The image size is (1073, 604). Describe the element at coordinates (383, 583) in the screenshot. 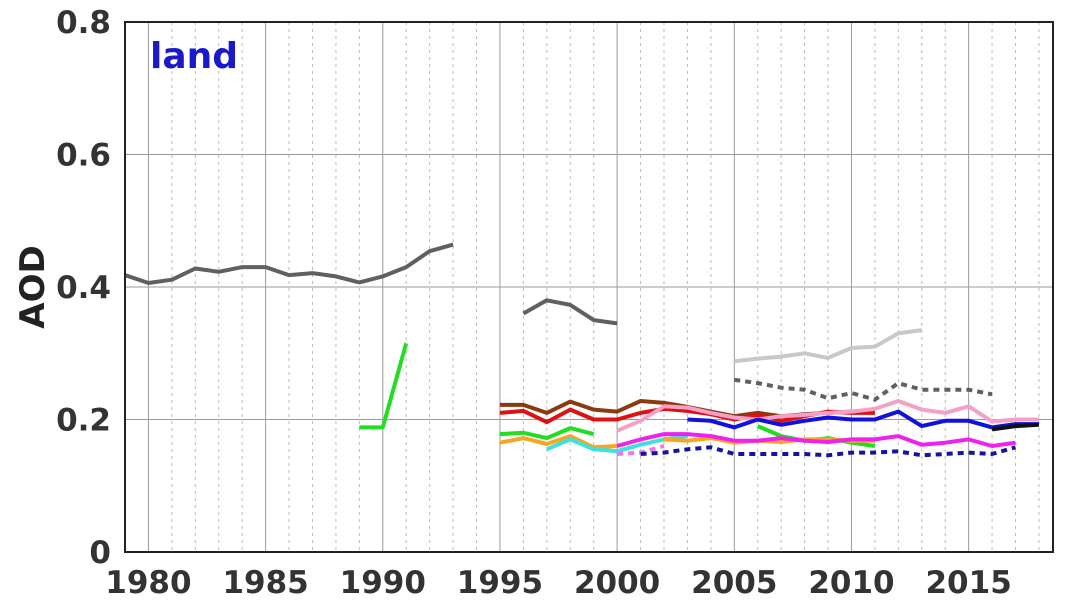

I see `x-tick-label: 1990` at that location.